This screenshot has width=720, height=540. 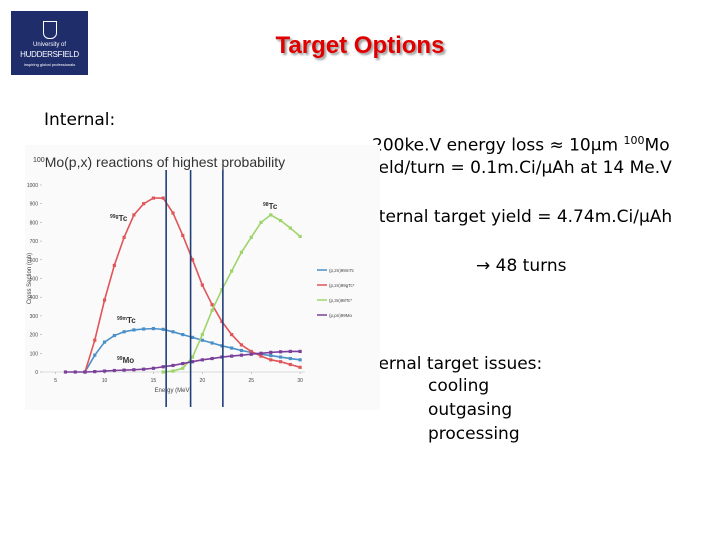 I want to click on annotation-sup: 99g, so click(x=114, y=217).